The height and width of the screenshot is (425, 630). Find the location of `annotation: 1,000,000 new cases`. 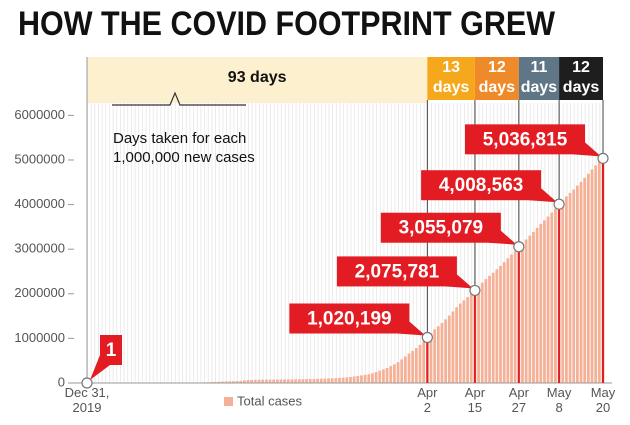

annotation: 1,000,000 new cases is located at coordinates (184, 157).